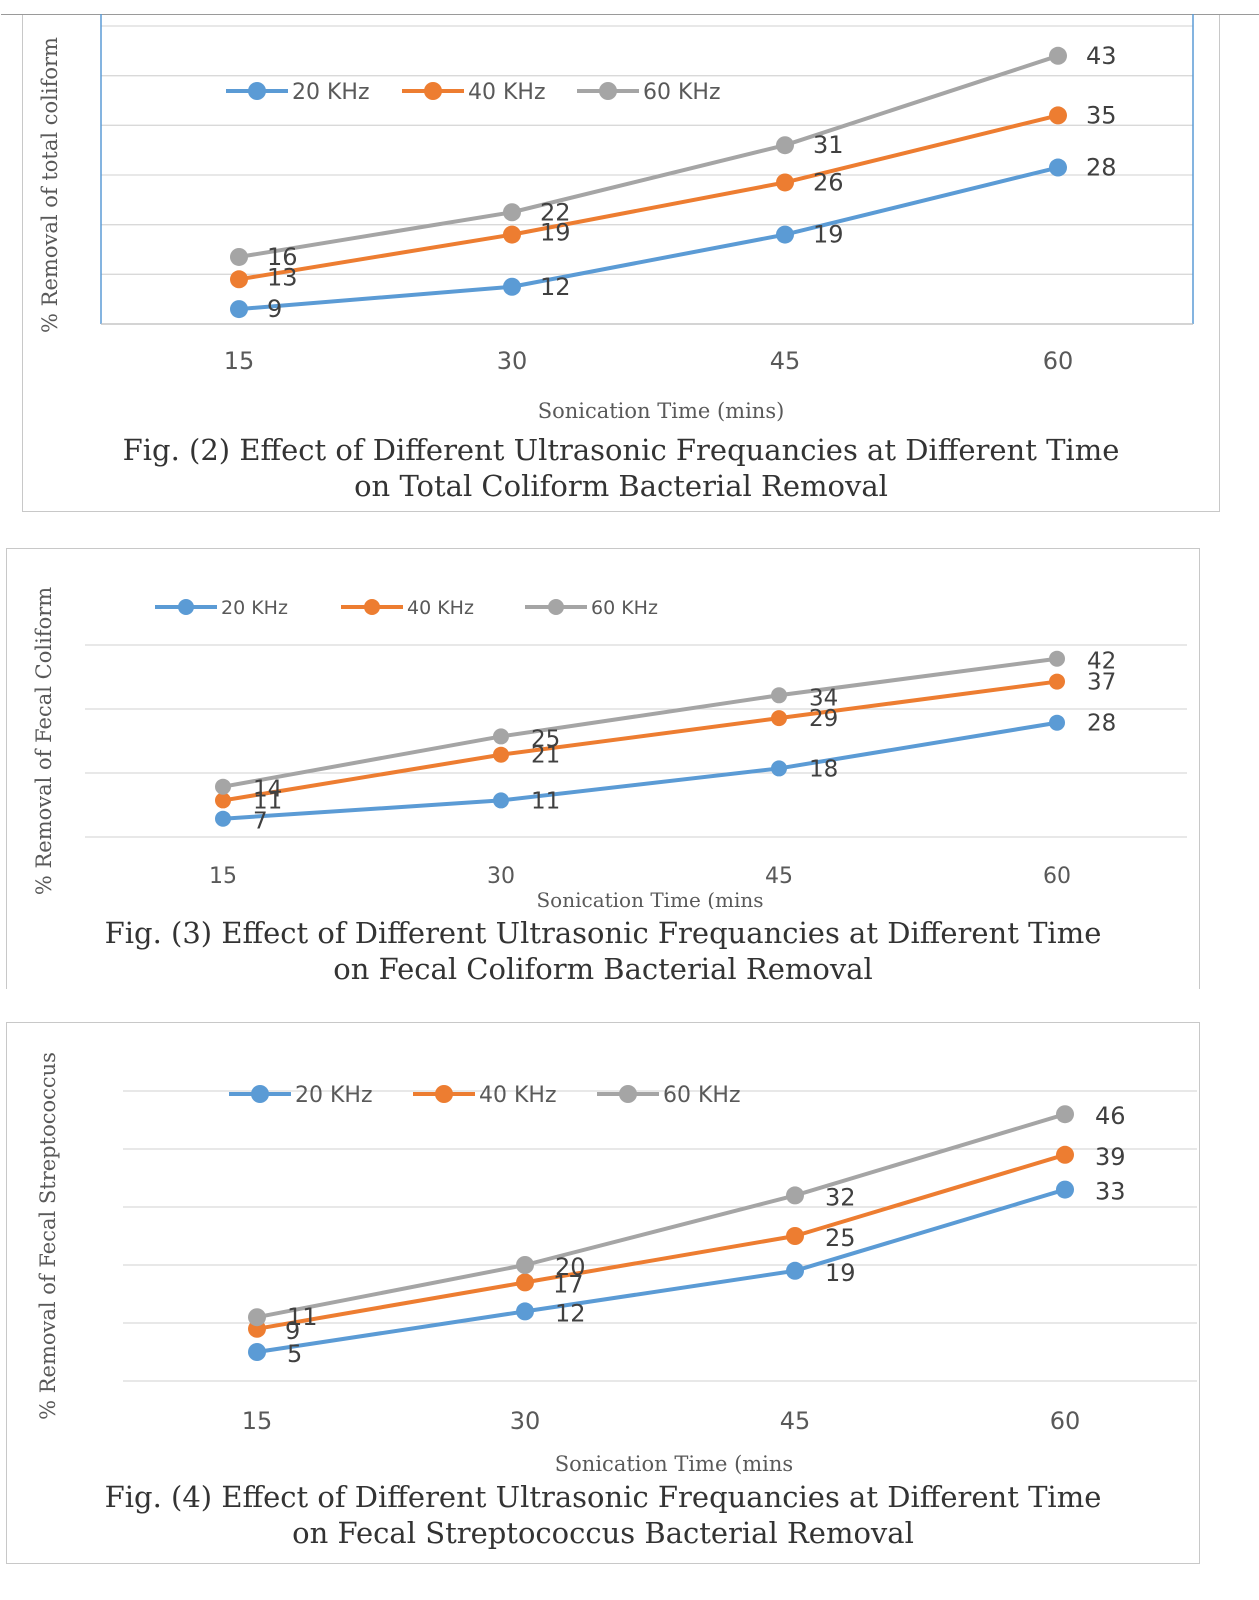 The height and width of the screenshot is (1600, 1259). Describe the element at coordinates (828, 145) in the screenshot. I see `data-label: 31` at that location.